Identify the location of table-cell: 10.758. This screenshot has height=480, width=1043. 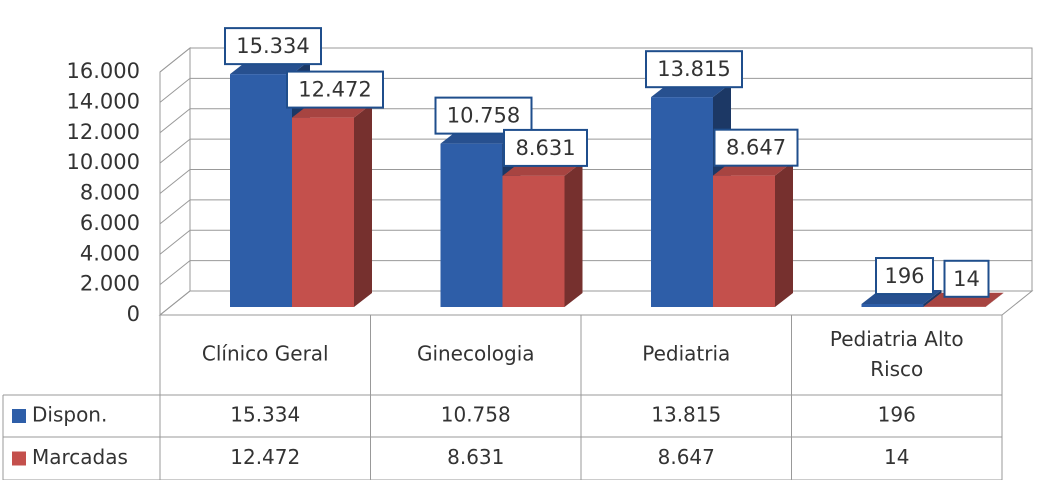
(476, 415).